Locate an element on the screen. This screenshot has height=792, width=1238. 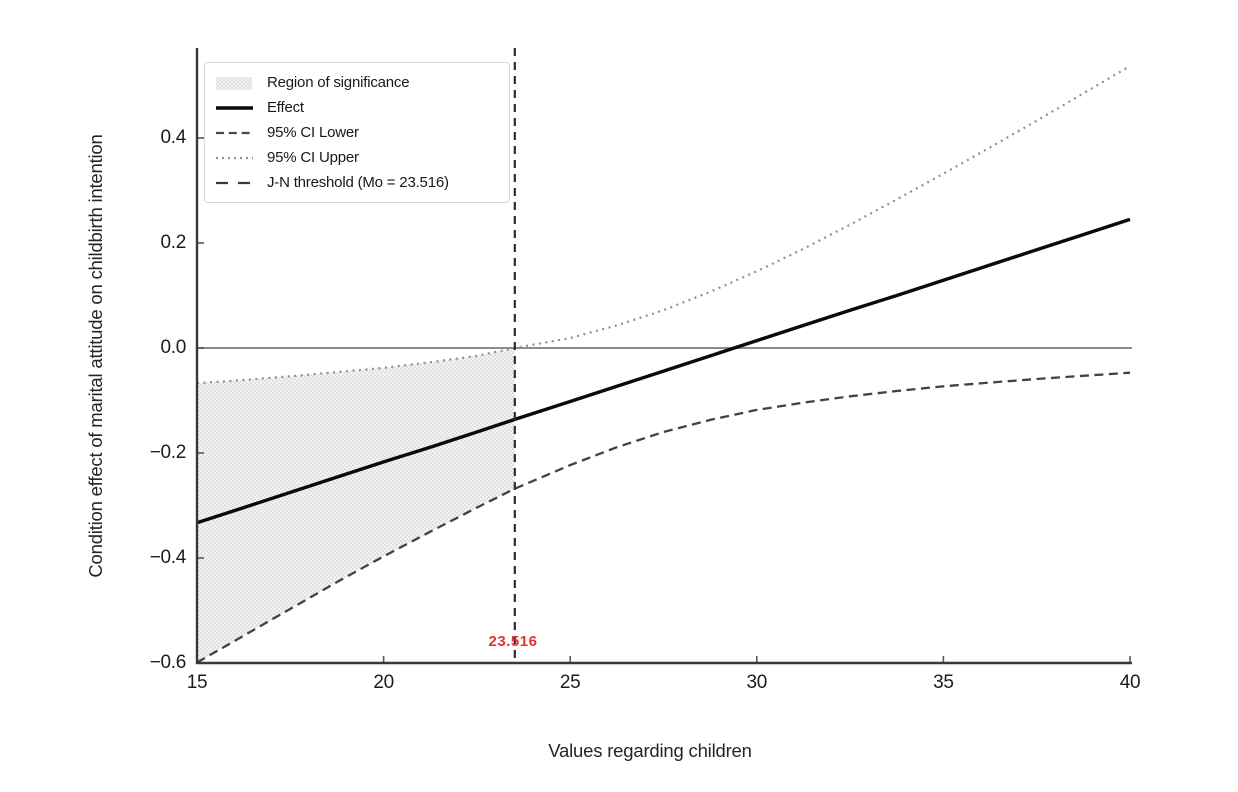
dashed-line-icon is located at coordinates (234, 132).